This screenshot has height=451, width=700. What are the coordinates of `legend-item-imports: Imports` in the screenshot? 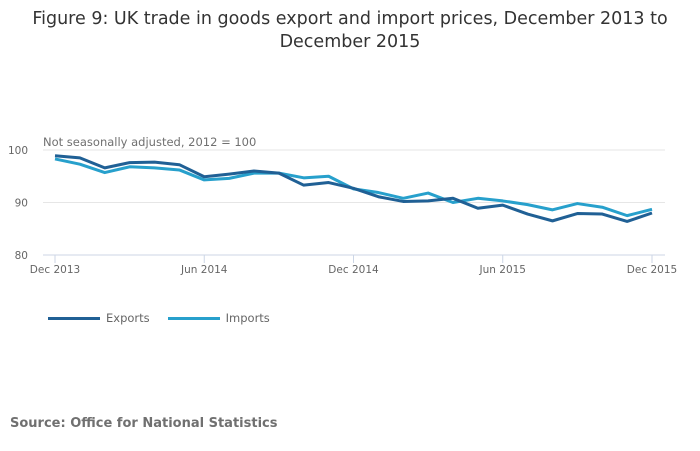 It's located at (218, 318).